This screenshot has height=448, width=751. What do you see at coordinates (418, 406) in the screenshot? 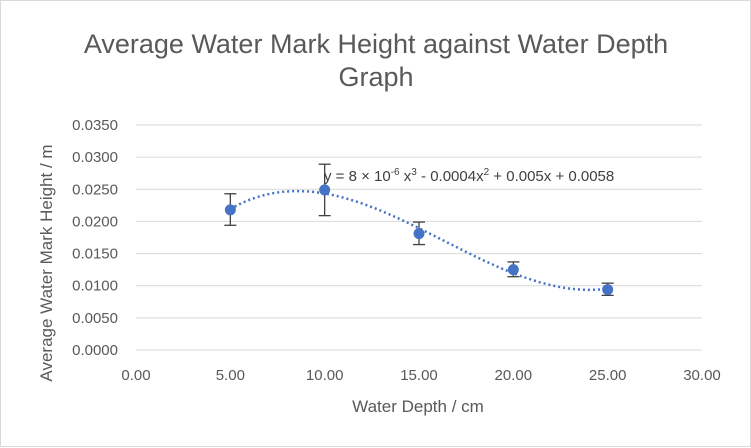
I see `x-axis-label: Water Depth / cm` at bounding box center [418, 406].